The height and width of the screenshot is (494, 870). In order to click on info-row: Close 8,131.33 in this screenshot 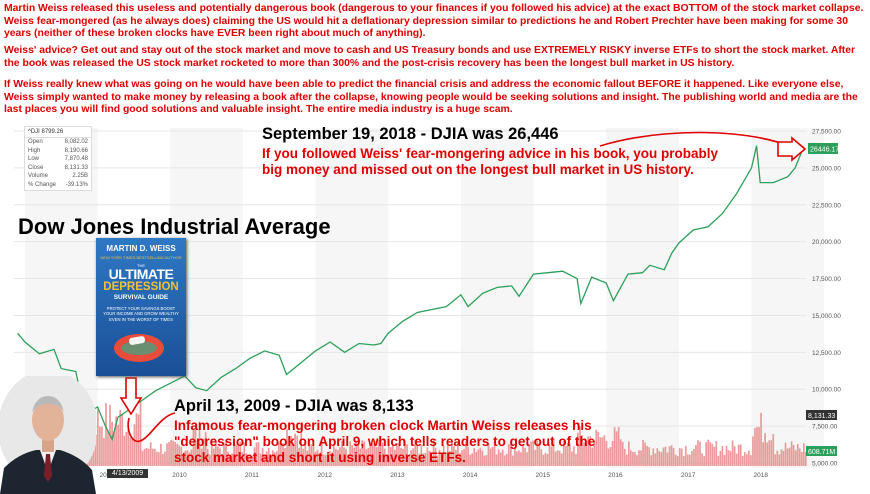, I will do `click(58, 168)`.